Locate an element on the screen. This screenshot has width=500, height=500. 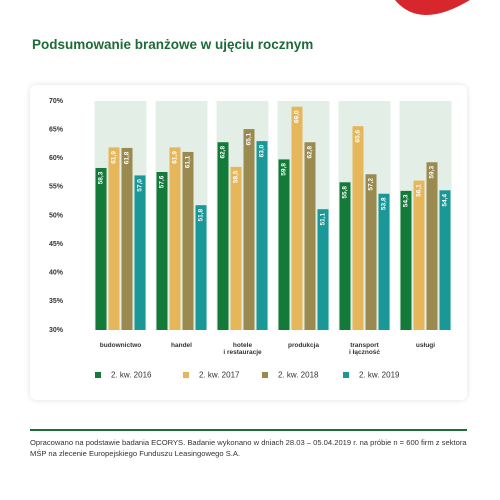
y-tick-label: 65% is located at coordinates (56, 129).